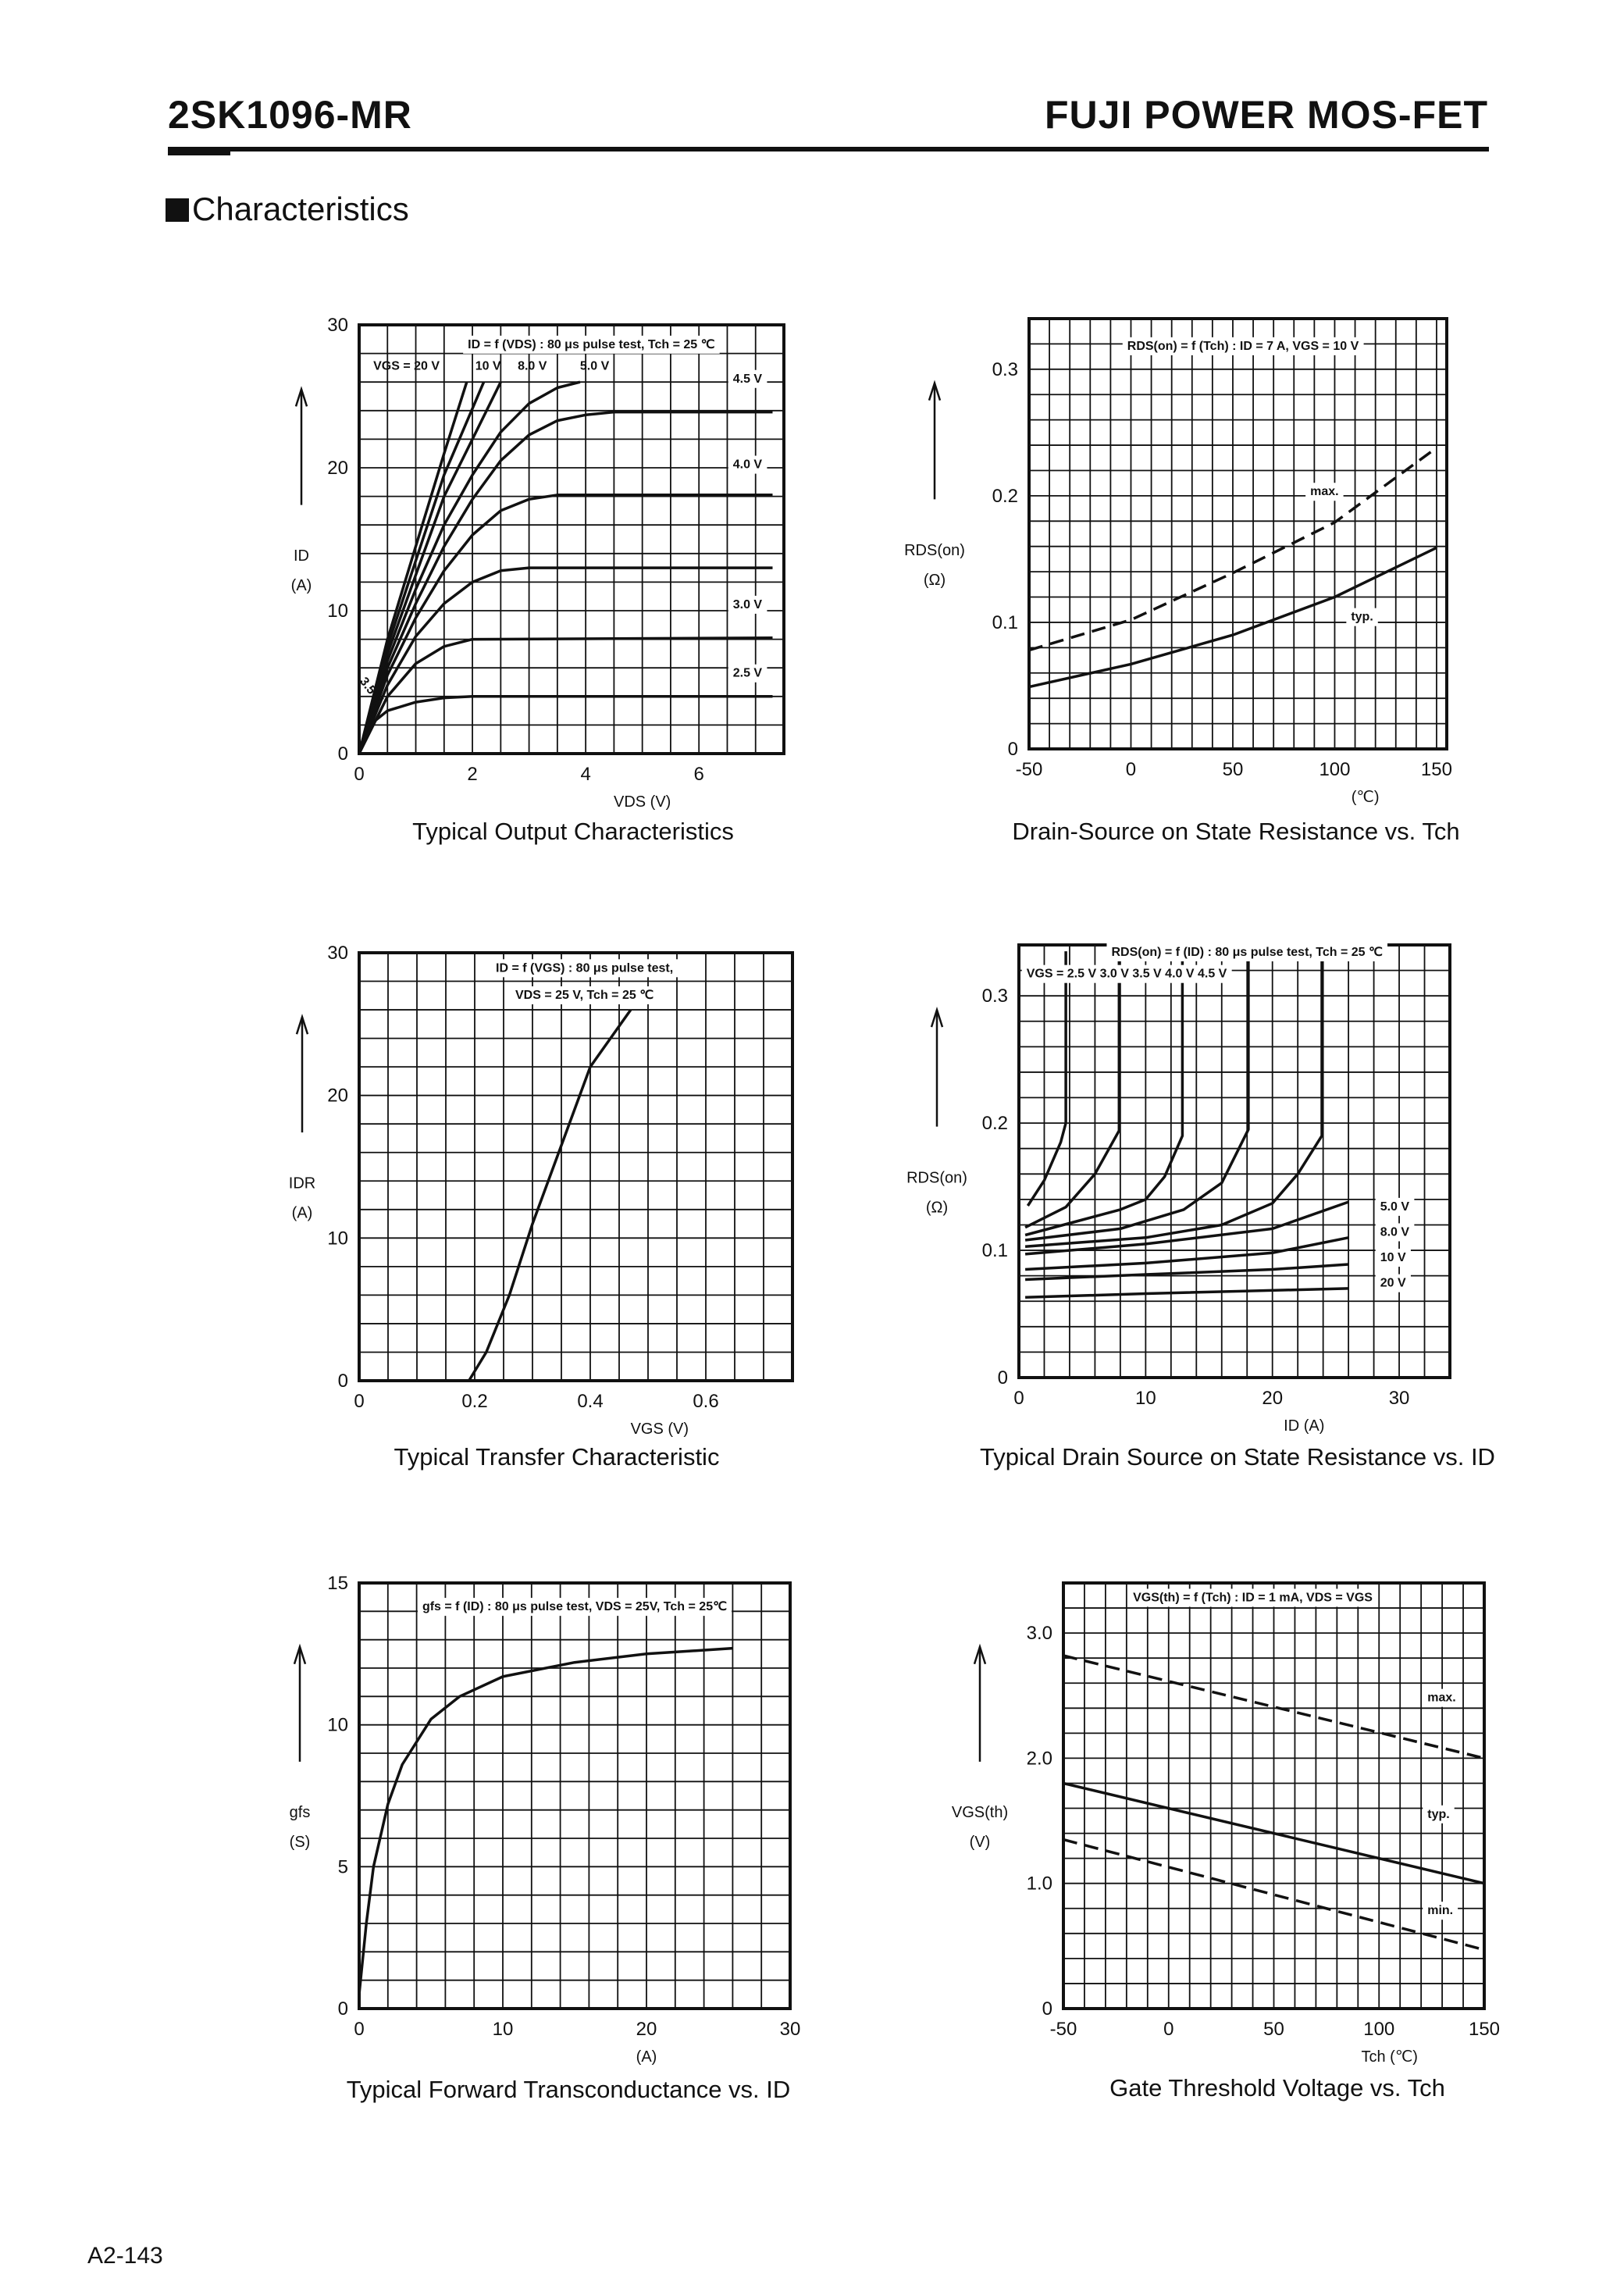  I want to click on x-axis-label: (A), so click(646, 2057).